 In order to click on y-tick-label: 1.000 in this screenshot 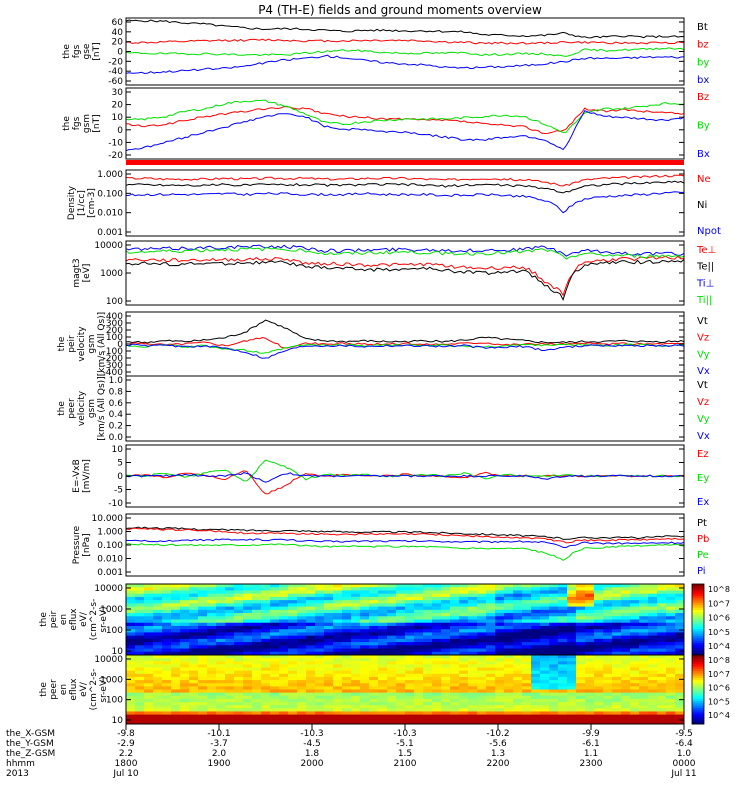, I will do `click(110, 175)`.